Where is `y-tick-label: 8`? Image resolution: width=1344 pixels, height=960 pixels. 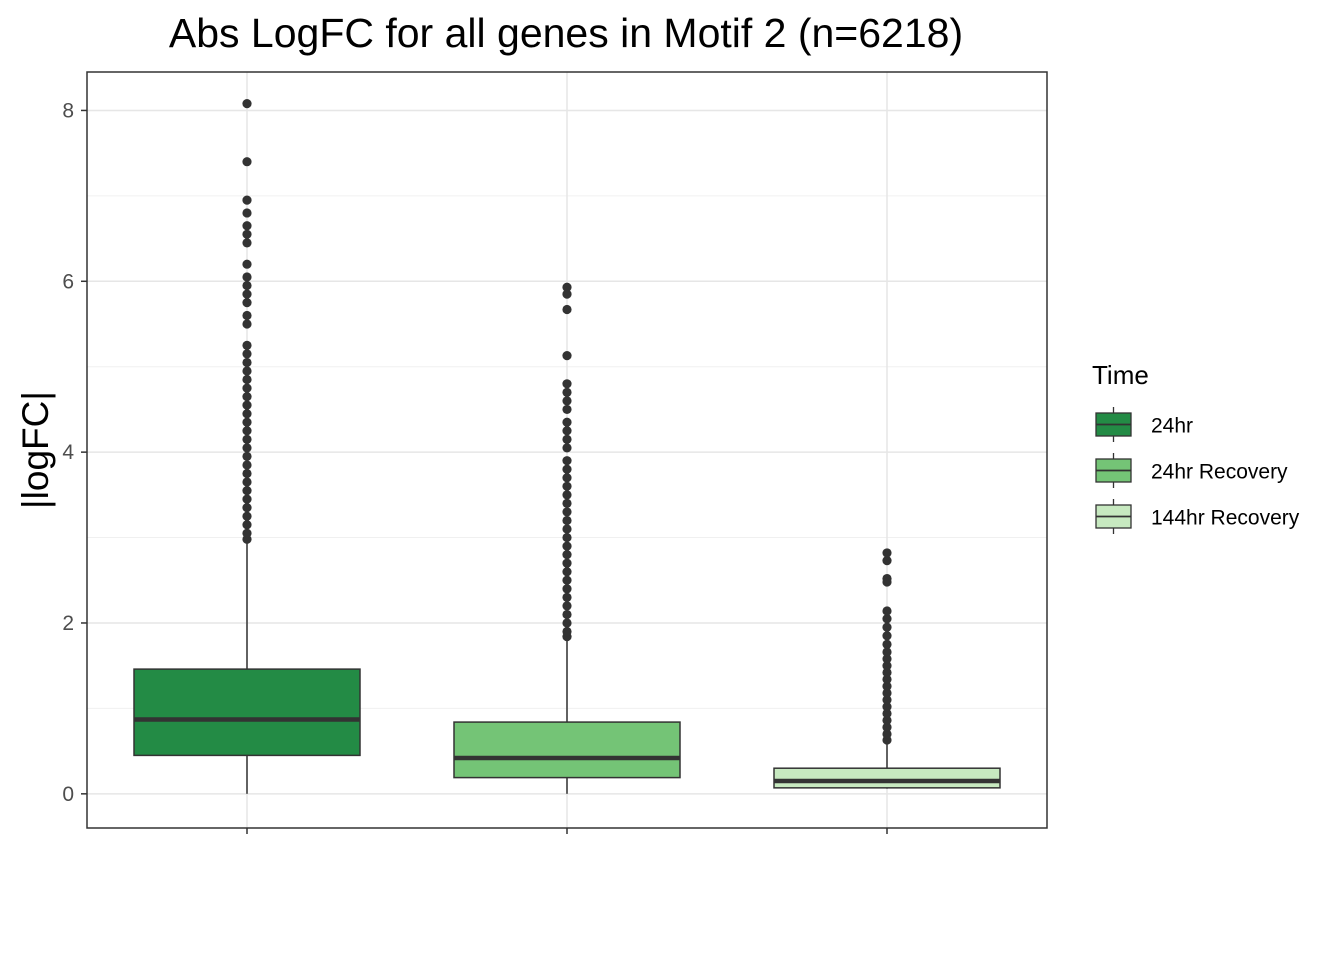
y-tick-label: 8 is located at coordinates (68, 110).